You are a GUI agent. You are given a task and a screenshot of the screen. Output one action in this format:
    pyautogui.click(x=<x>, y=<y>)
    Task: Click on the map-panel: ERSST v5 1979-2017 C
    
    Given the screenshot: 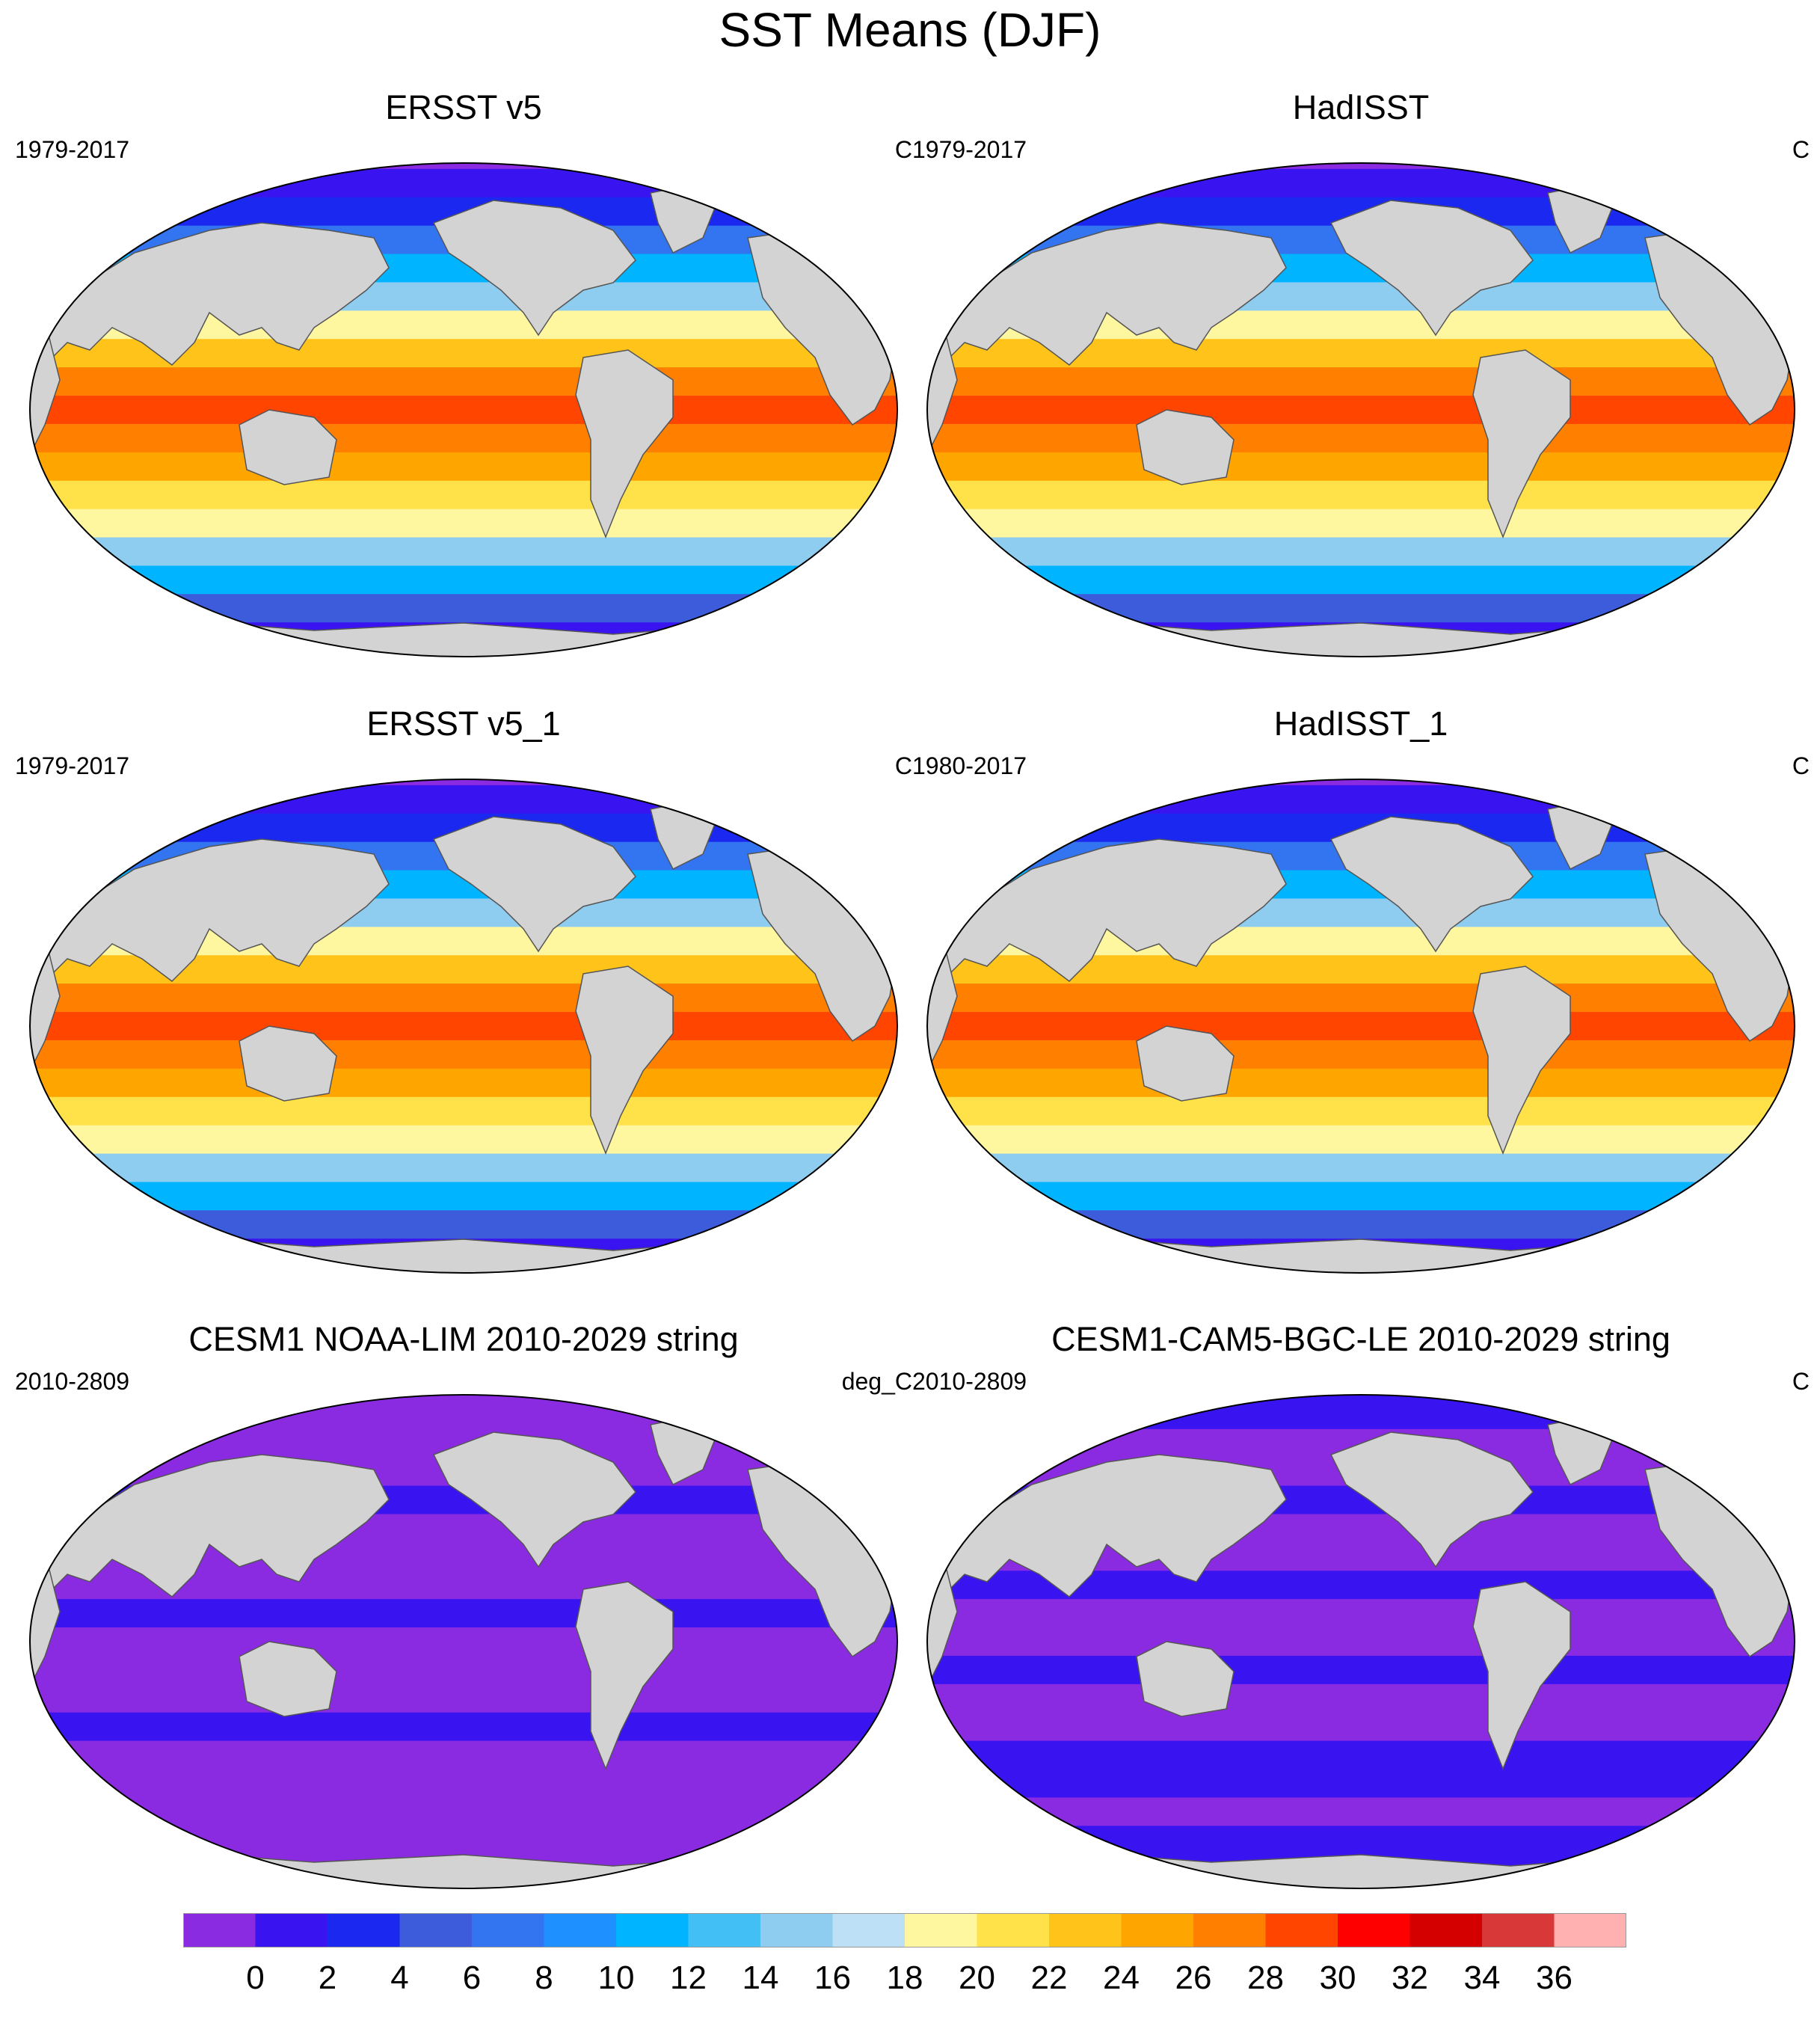 What is the action you would take?
    pyautogui.click(x=463, y=387)
    